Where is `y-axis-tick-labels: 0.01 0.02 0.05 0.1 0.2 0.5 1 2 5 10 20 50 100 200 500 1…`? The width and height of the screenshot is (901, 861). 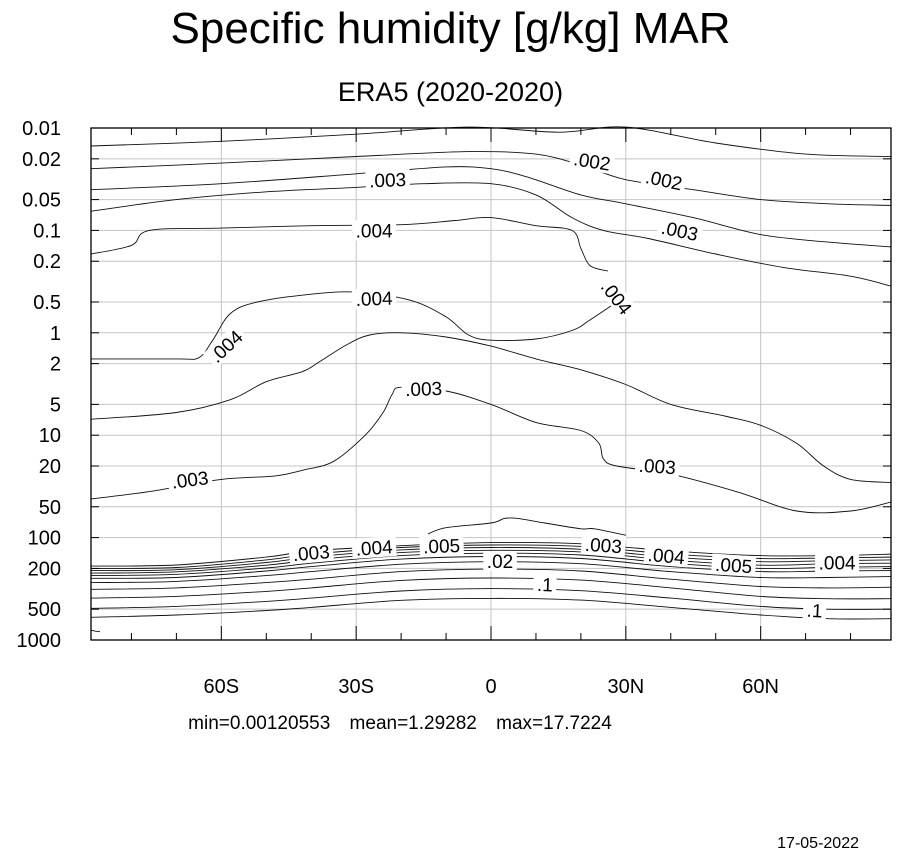
y-axis-tick-labels: 0.01 0.02 0.05 0.1 0.2 0.5 1 2 5 10 20 50 100 200 500 1… is located at coordinates (39, 385).